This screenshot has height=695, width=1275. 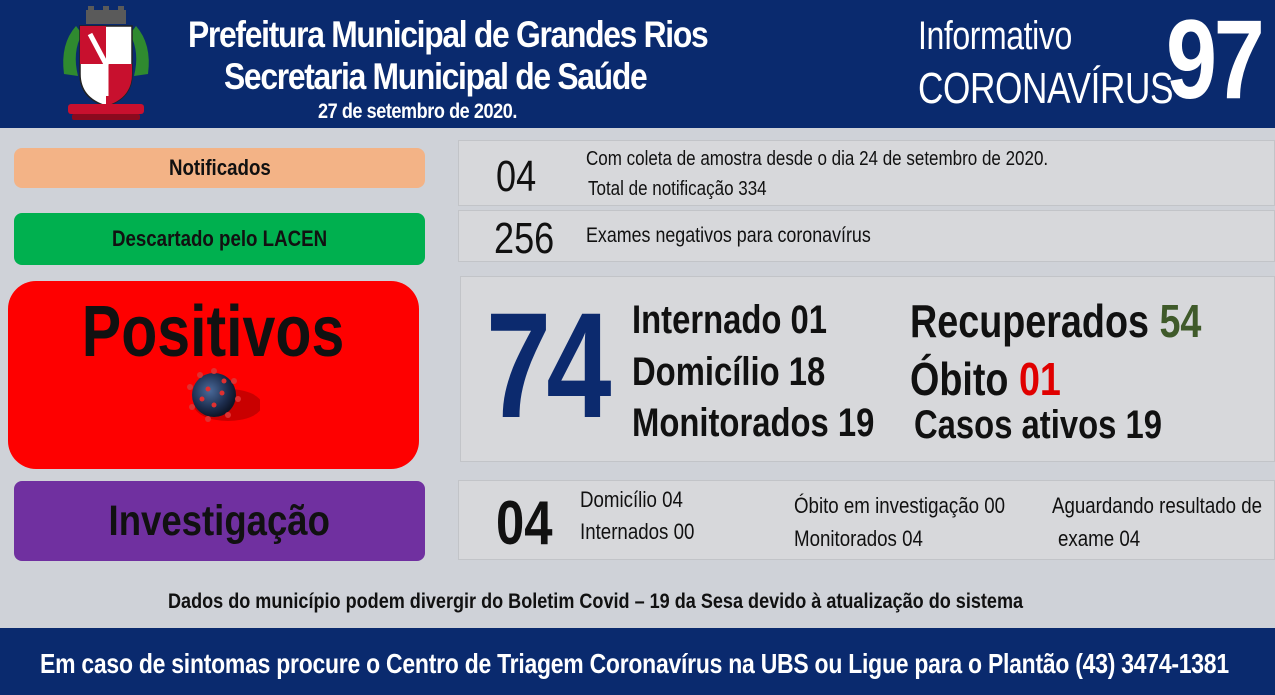 What do you see at coordinates (729, 372) in the screenshot?
I see `positive-home: Domicílio 18` at bounding box center [729, 372].